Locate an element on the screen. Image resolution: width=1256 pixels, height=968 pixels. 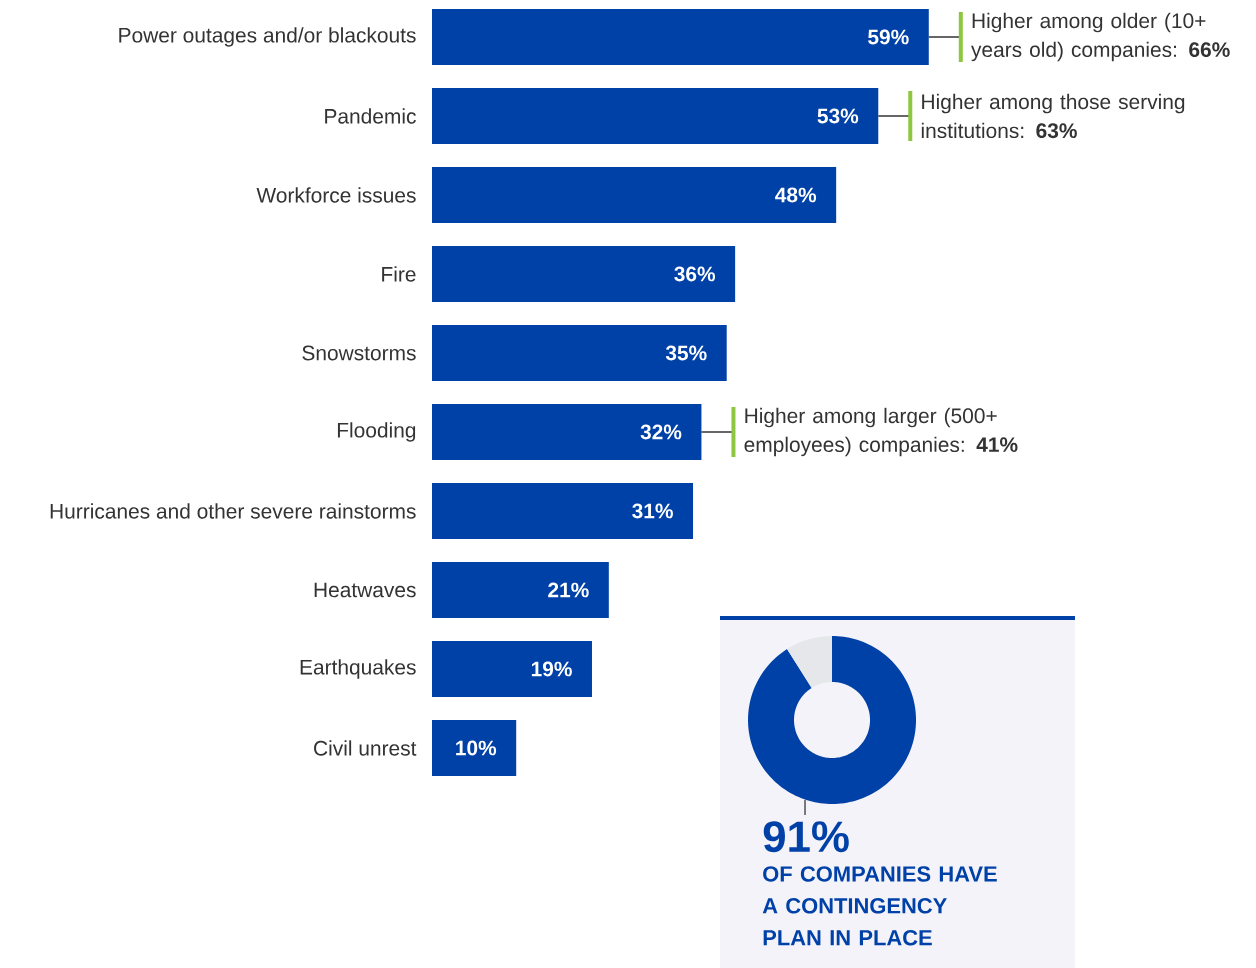
y-tick-label: Heatwaves is located at coordinates (365, 590).